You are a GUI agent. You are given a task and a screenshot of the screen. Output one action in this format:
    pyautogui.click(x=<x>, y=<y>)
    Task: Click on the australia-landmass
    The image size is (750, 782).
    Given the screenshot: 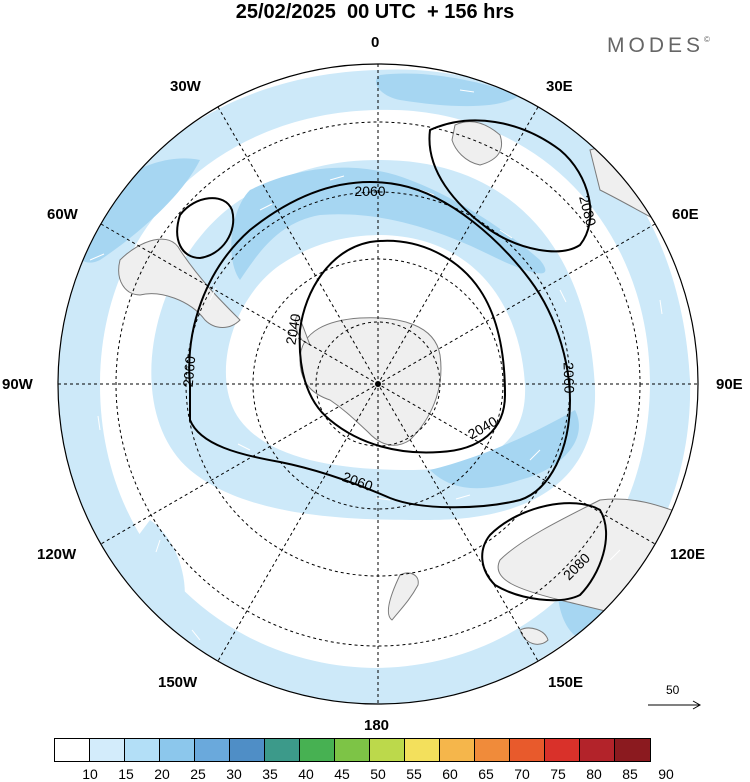 What is the action you would take?
    pyautogui.click(x=597, y=569)
    